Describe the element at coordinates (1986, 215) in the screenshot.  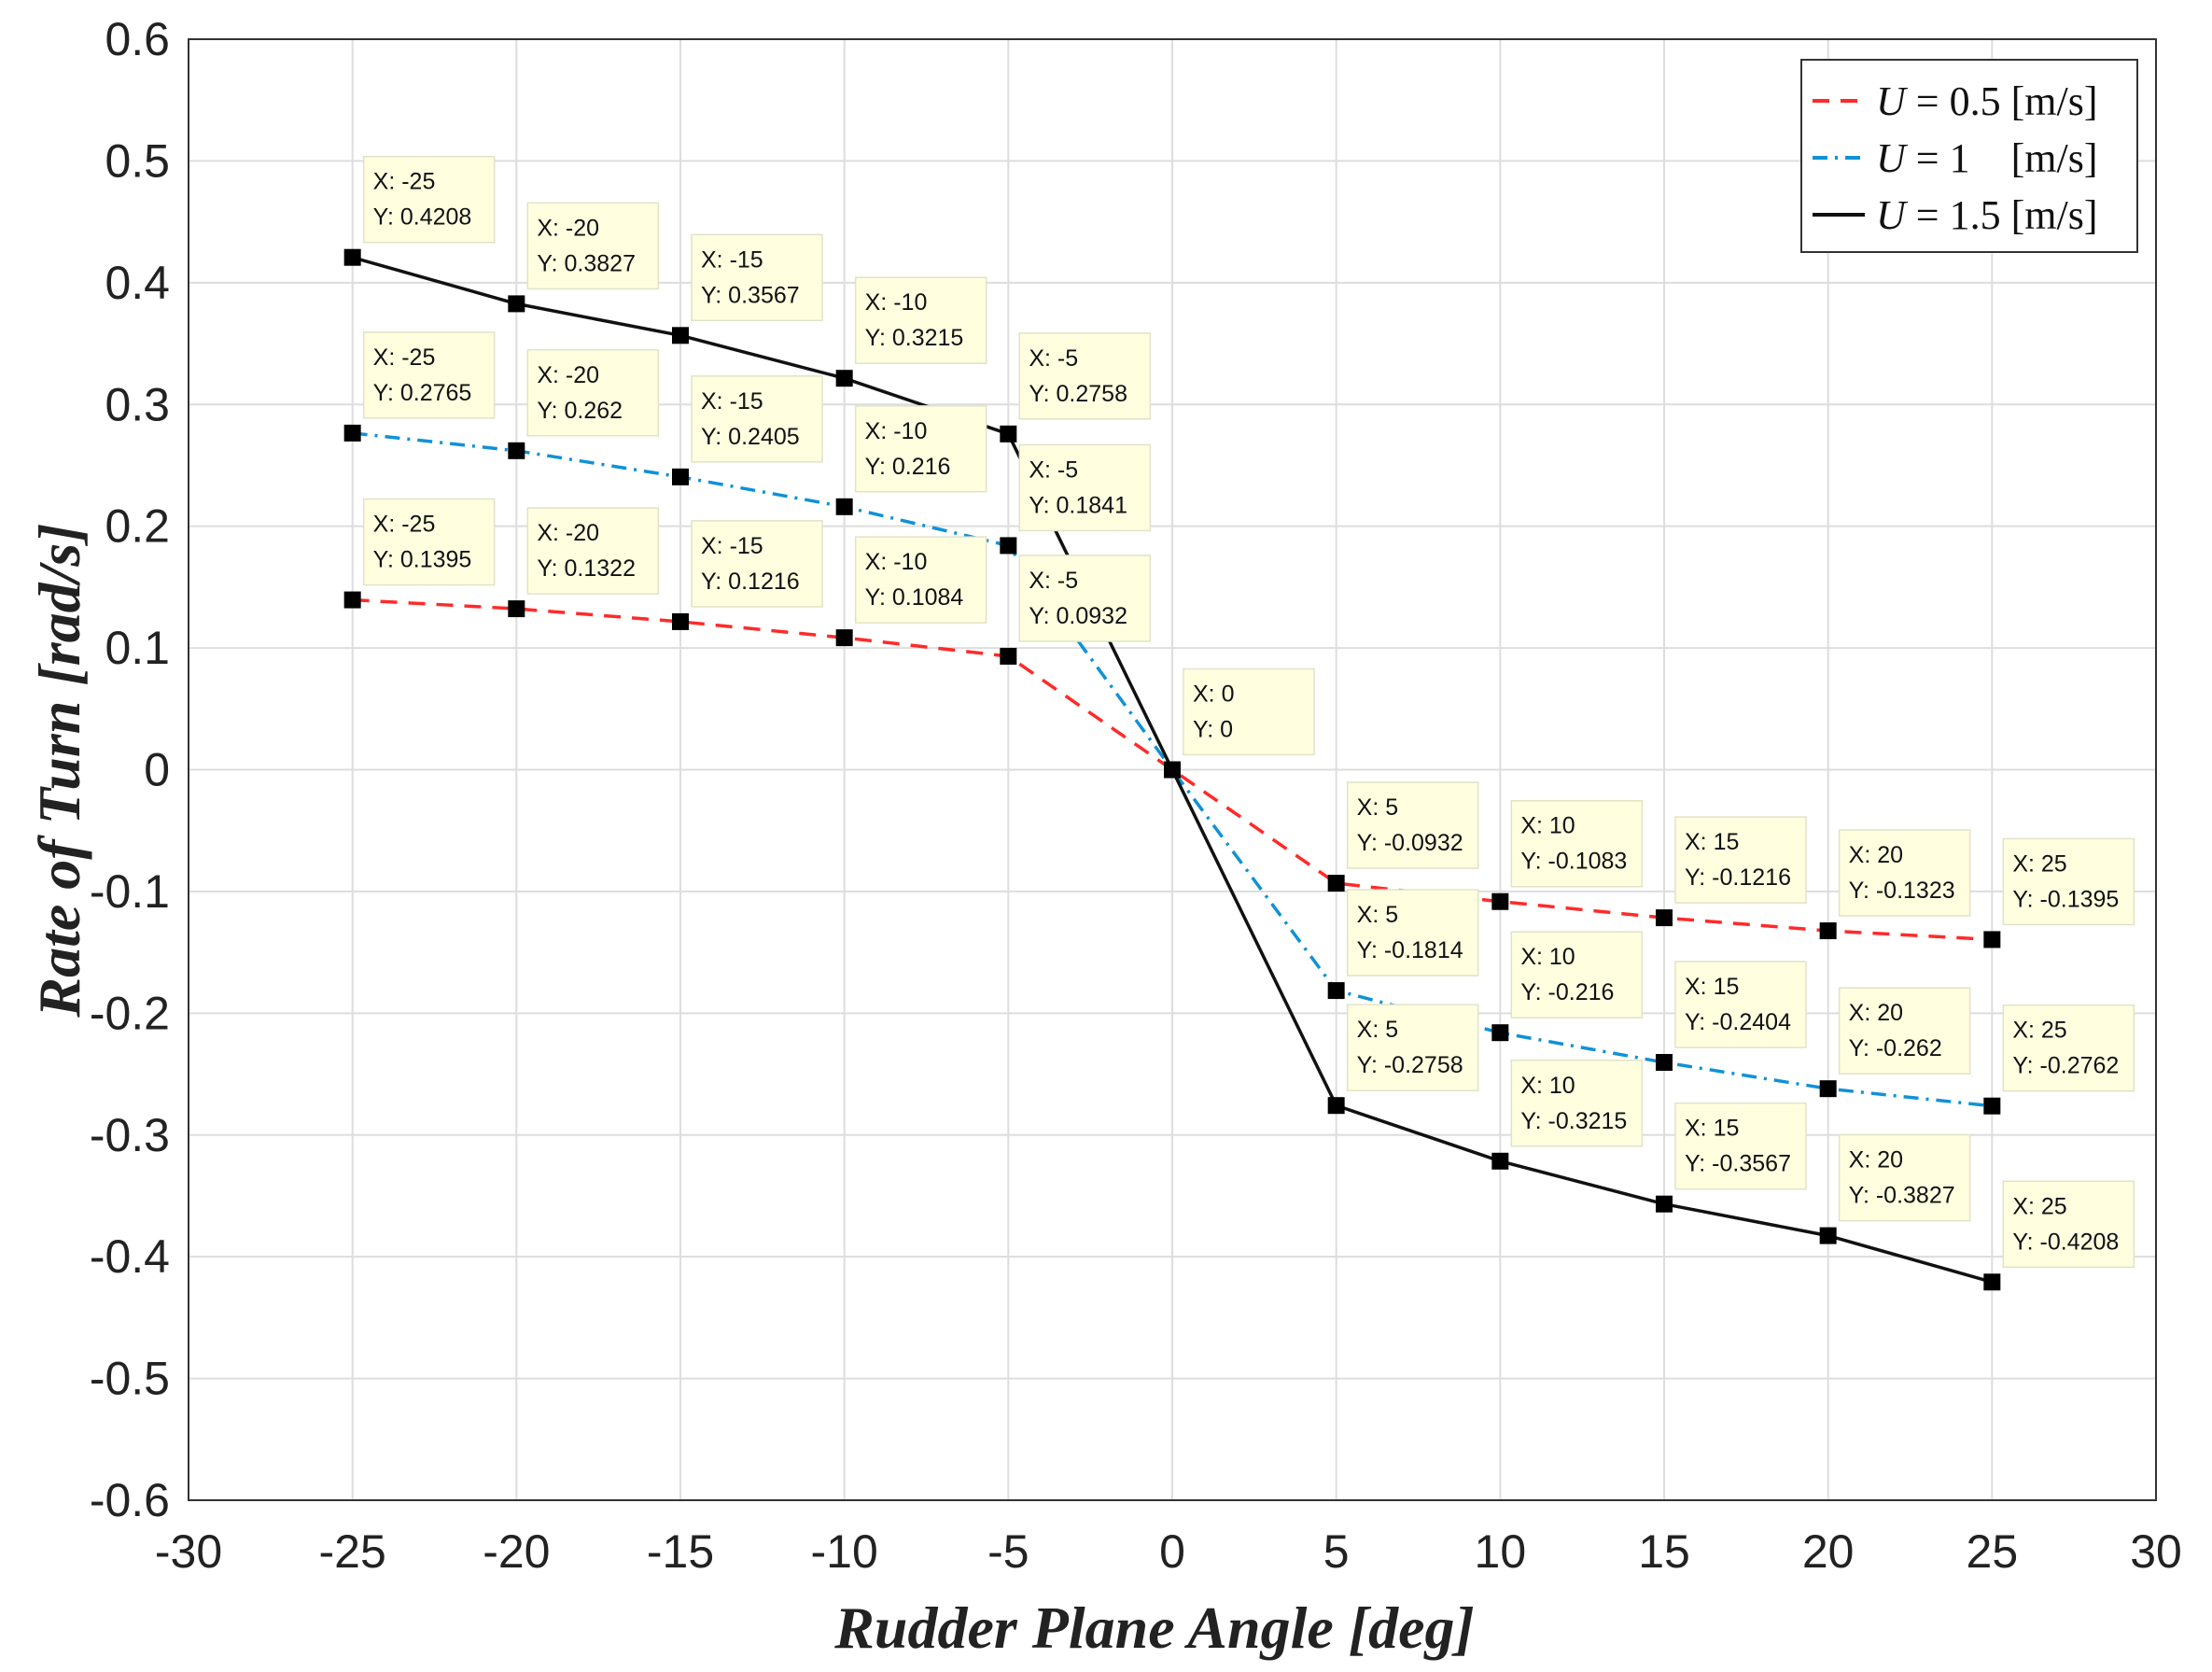
I see `legend-label-2: U = 1.5 [m/s]` at that location.